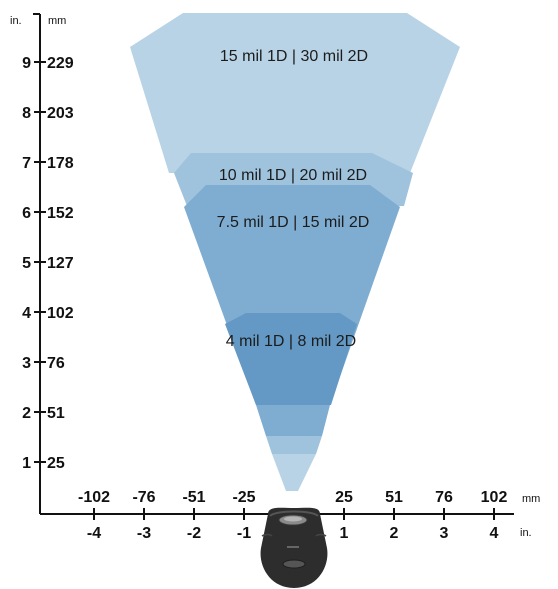  Describe the element at coordinates (60, 113) in the screenshot. I see `vertical-tick-label-mm: 203` at that location.